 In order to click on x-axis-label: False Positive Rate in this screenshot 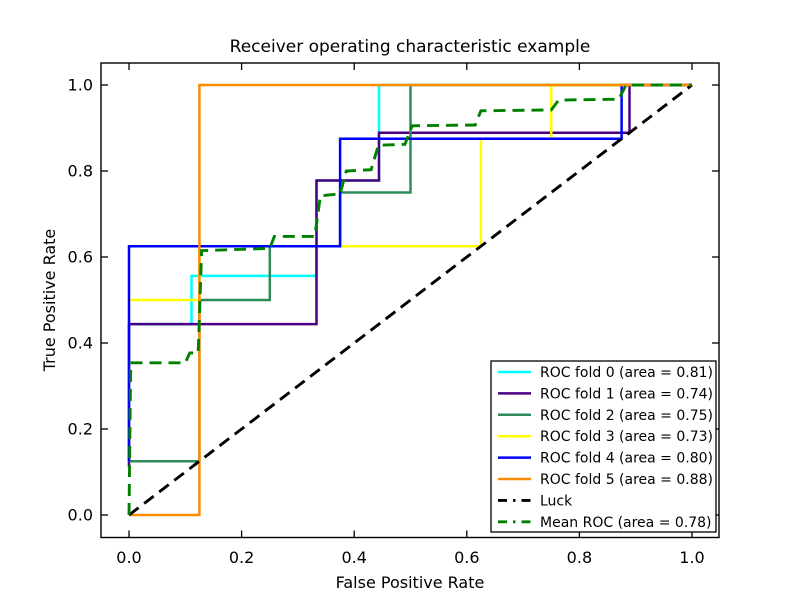, I will do `click(410, 582)`.